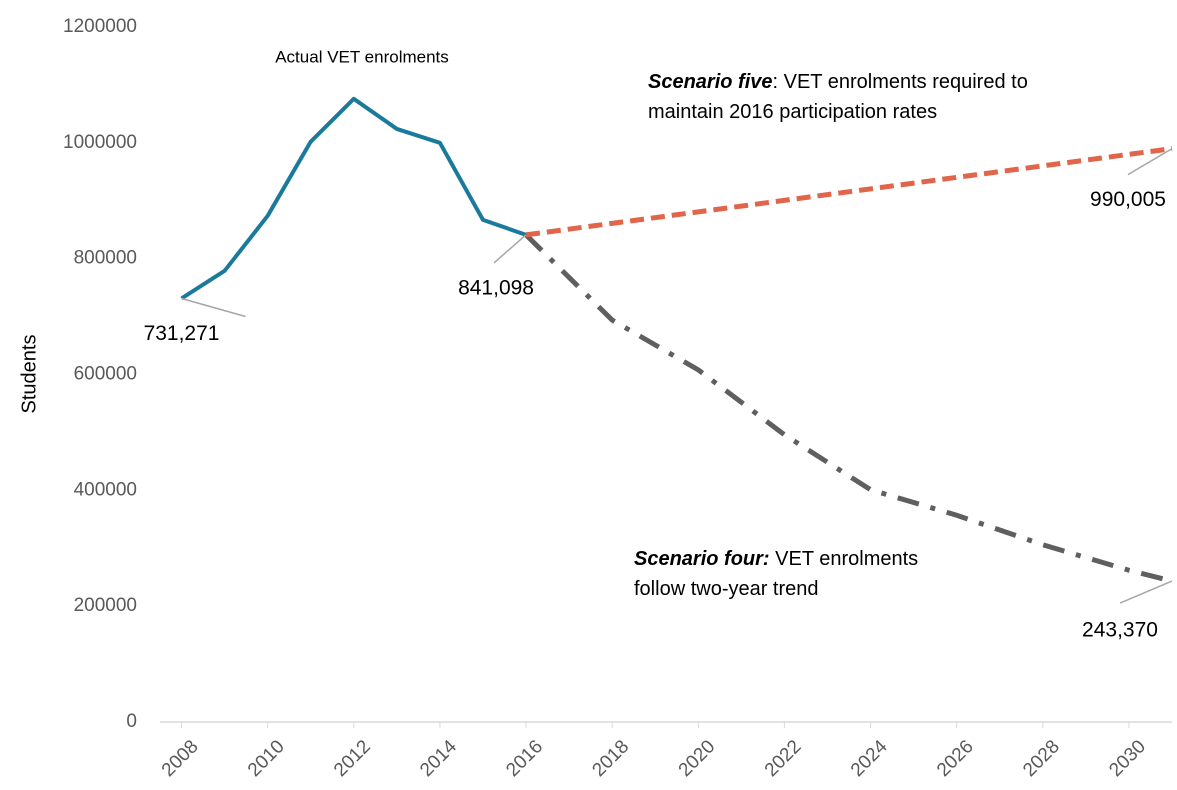  What do you see at coordinates (783, 758) in the screenshot?
I see `x-tick-label: 2022` at bounding box center [783, 758].